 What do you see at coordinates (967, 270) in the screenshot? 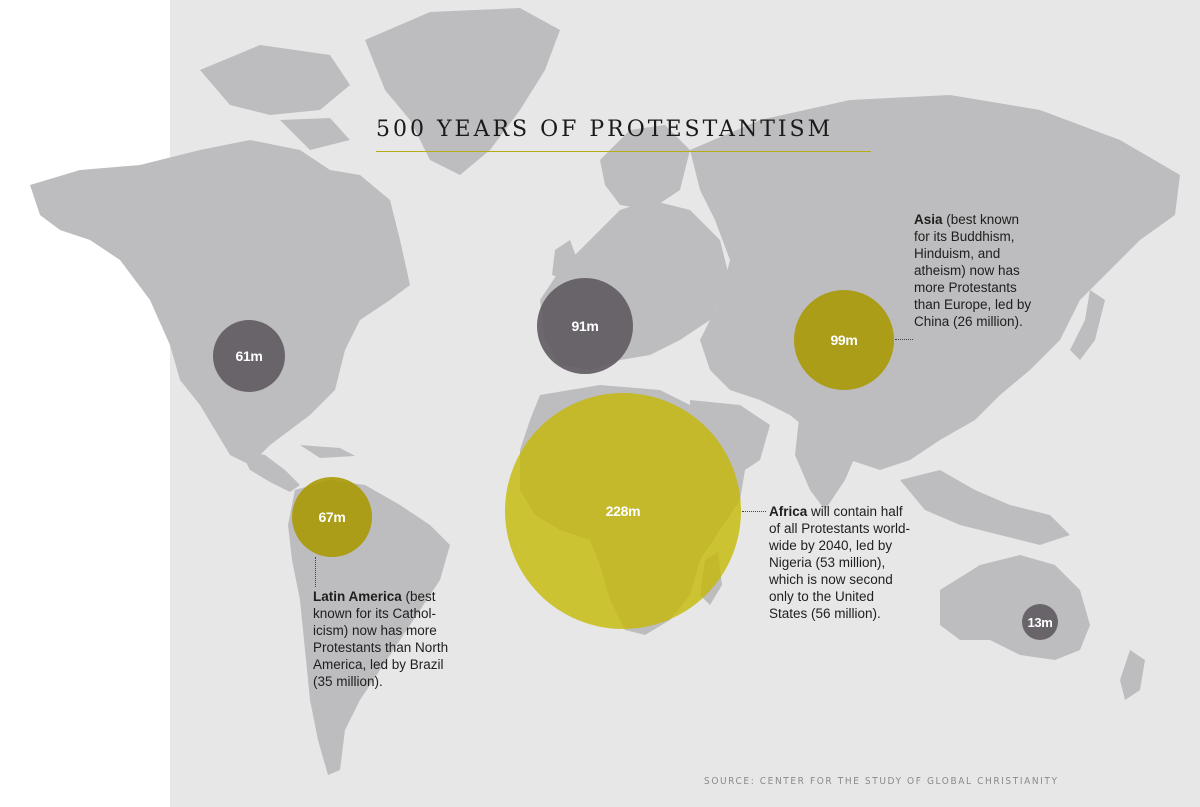
I see `asia-annotation-line: atheism) now has` at bounding box center [967, 270].